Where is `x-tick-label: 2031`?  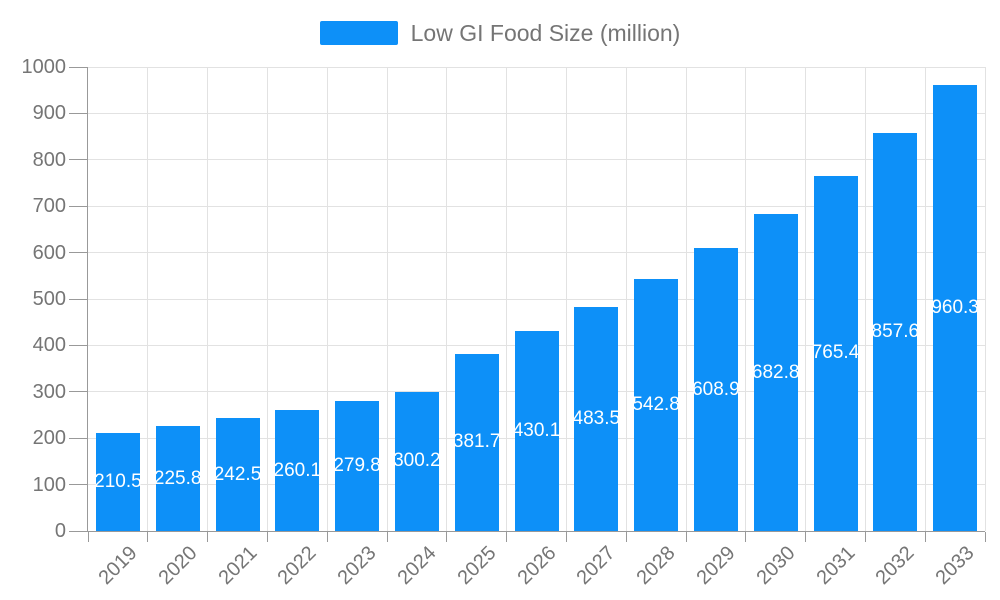 x-tick-label: 2031 is located at coordinates (836, 566).